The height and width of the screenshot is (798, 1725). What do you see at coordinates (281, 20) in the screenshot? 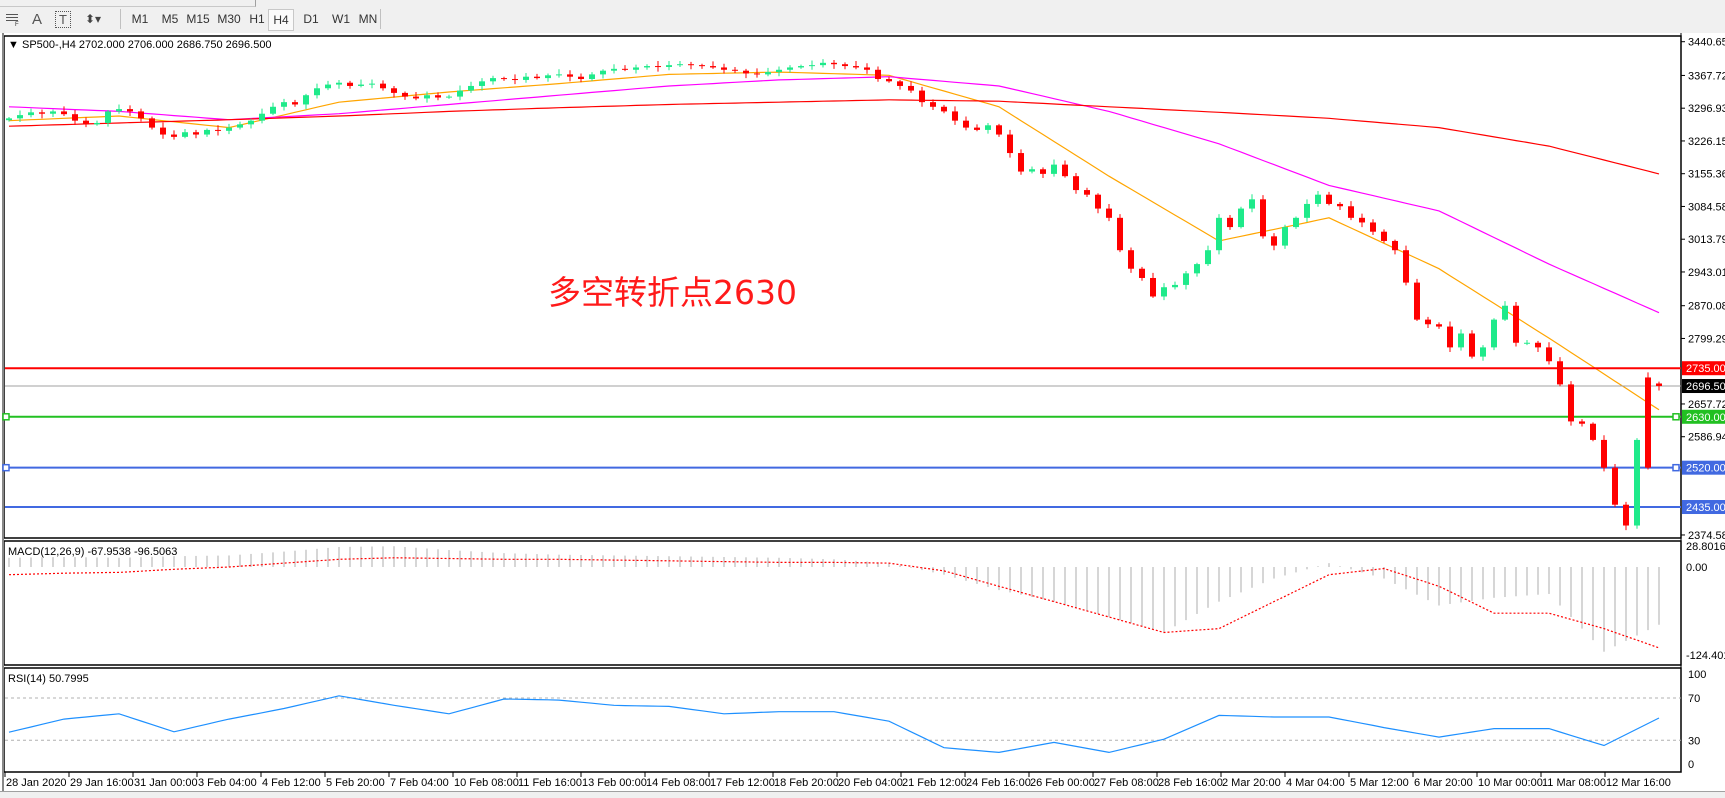
I see `timeframe-h4-button: H4` at bounding box center [281, 20].